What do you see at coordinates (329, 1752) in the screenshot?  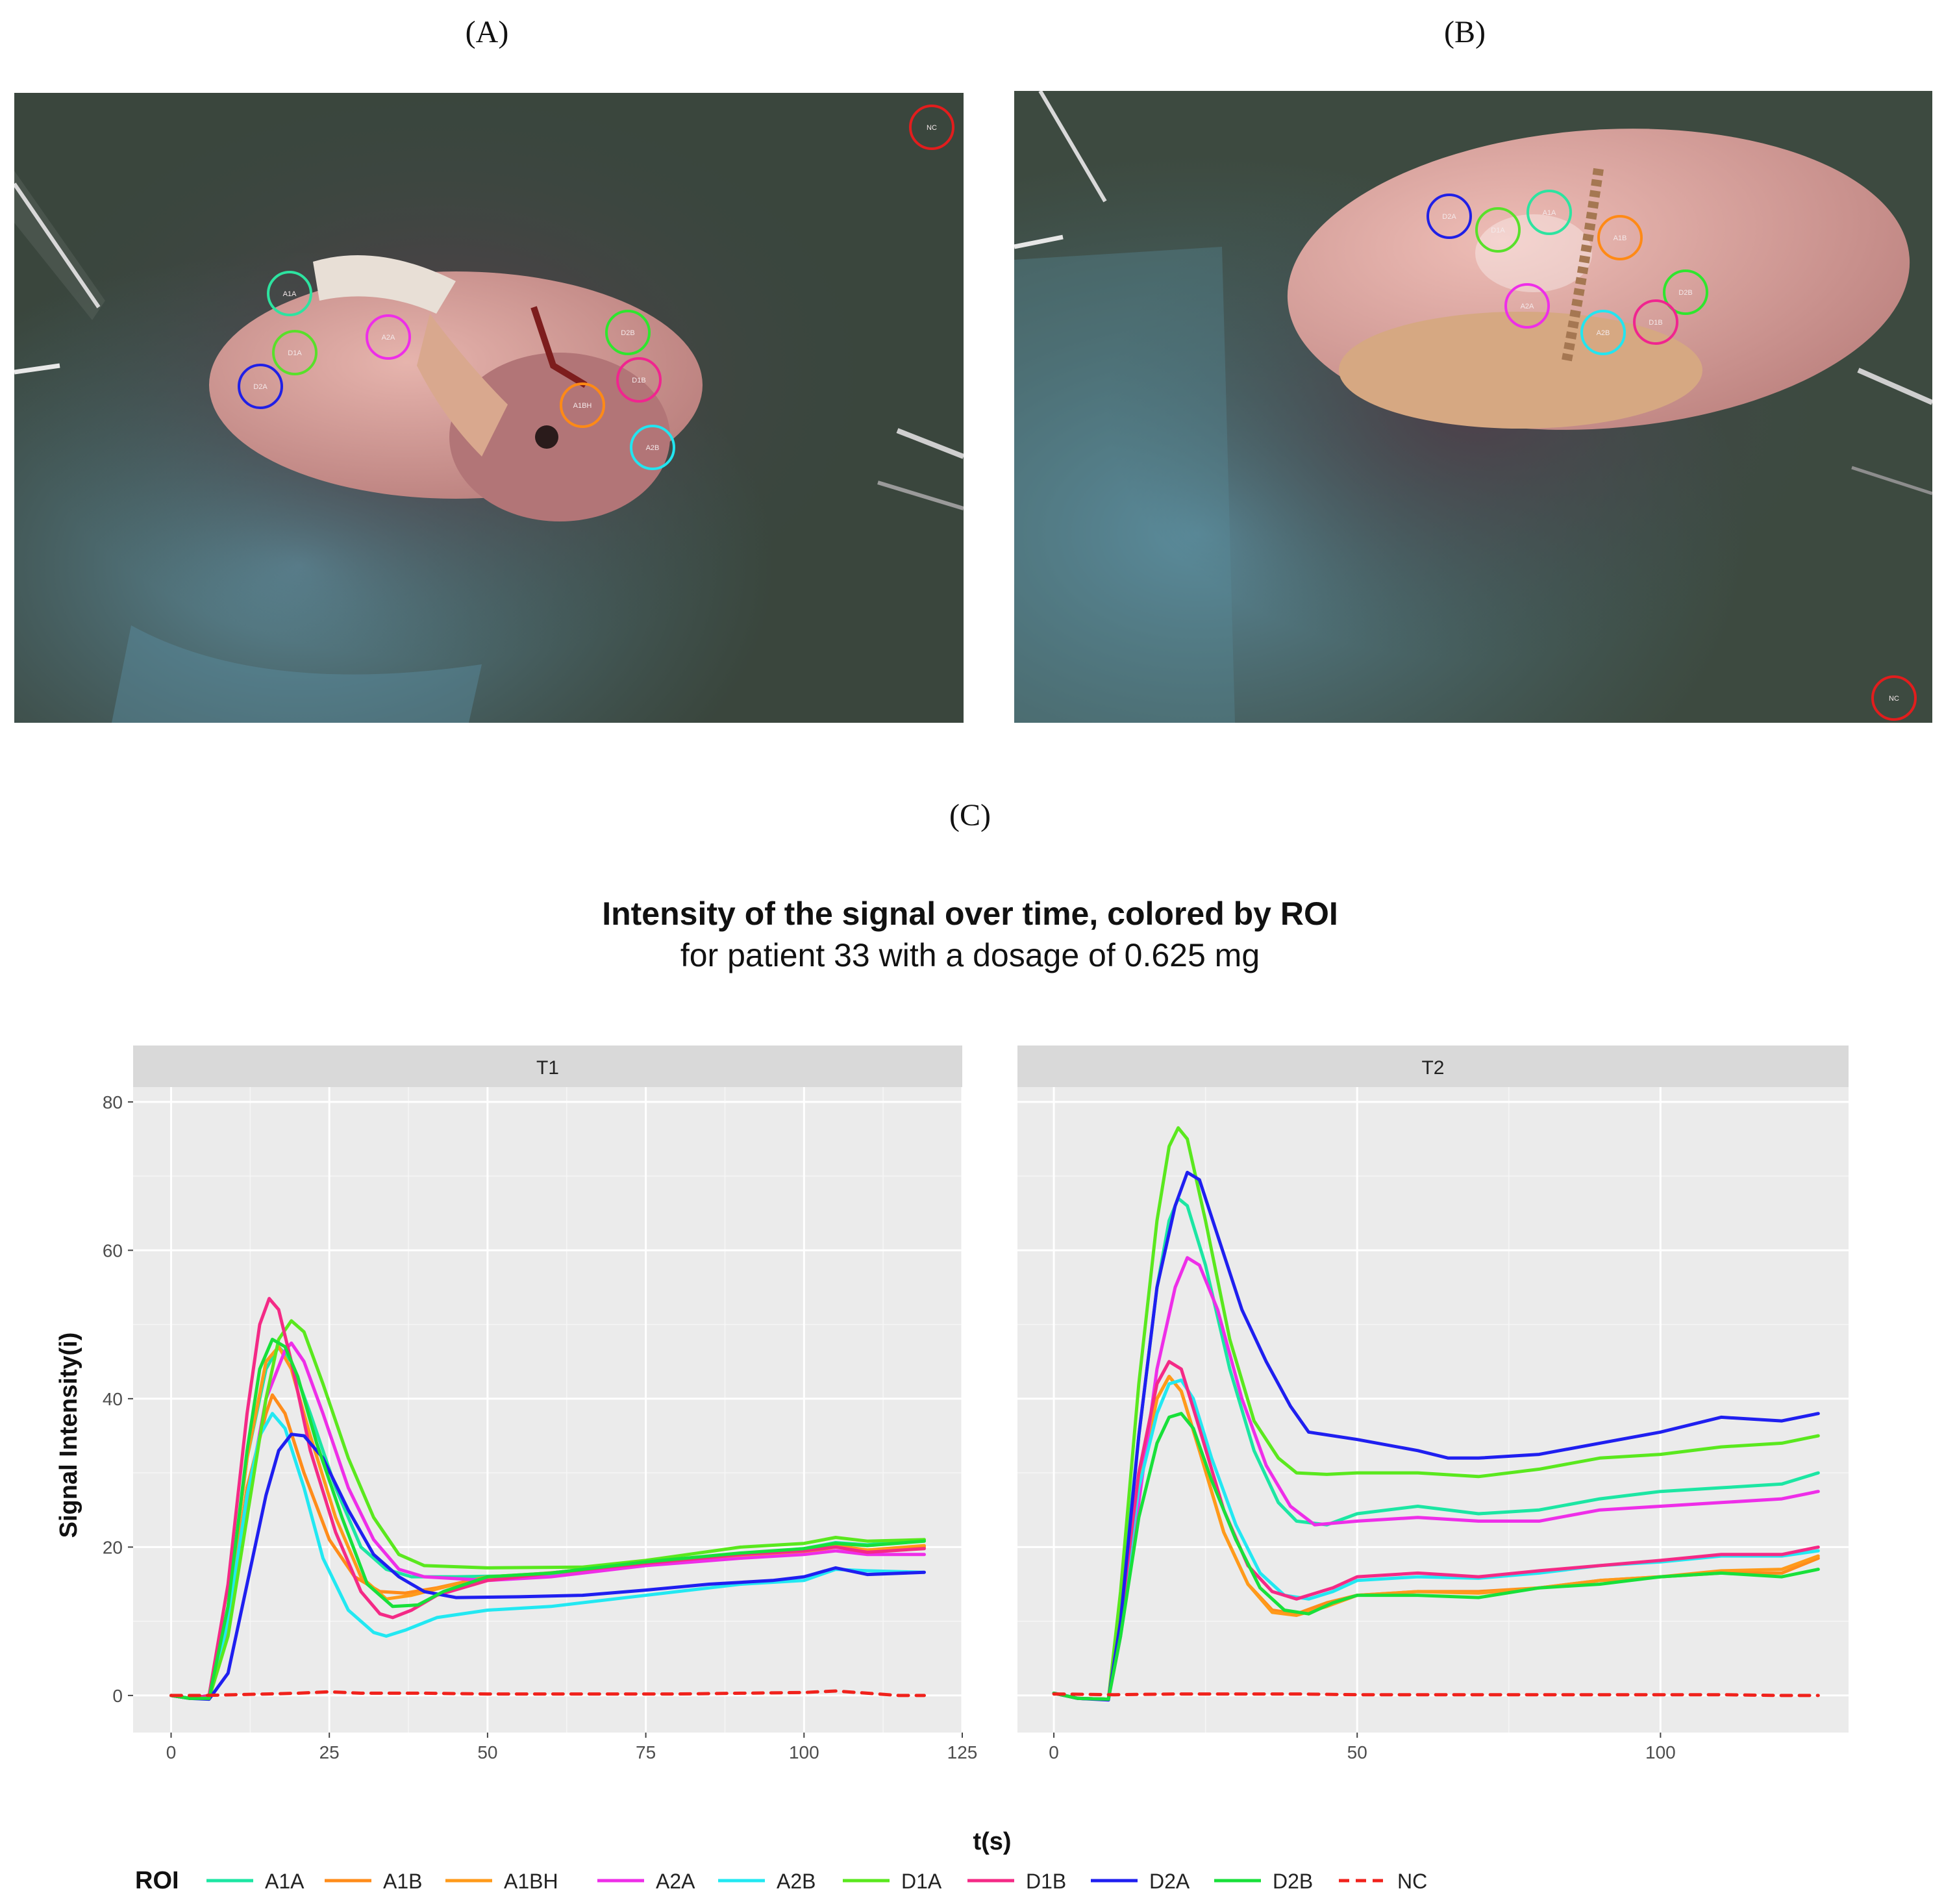 I see `x-tick-label: 25` at bounding box center [329, 1752].